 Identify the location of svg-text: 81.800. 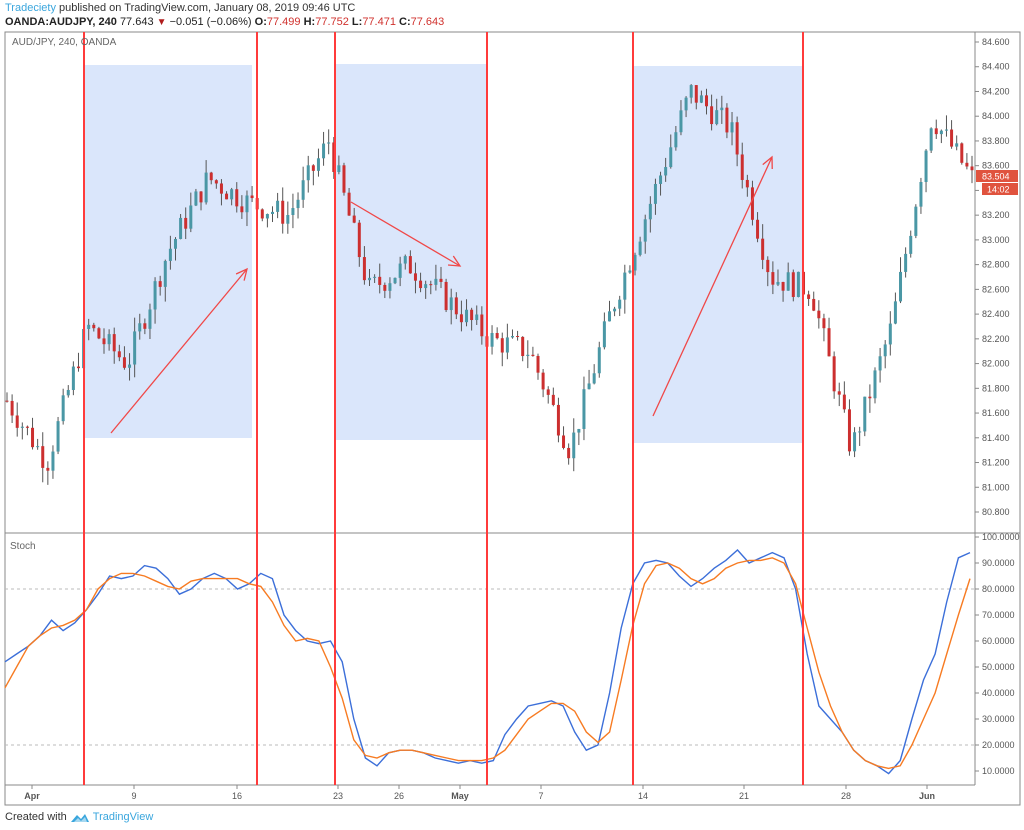
(996, 388).